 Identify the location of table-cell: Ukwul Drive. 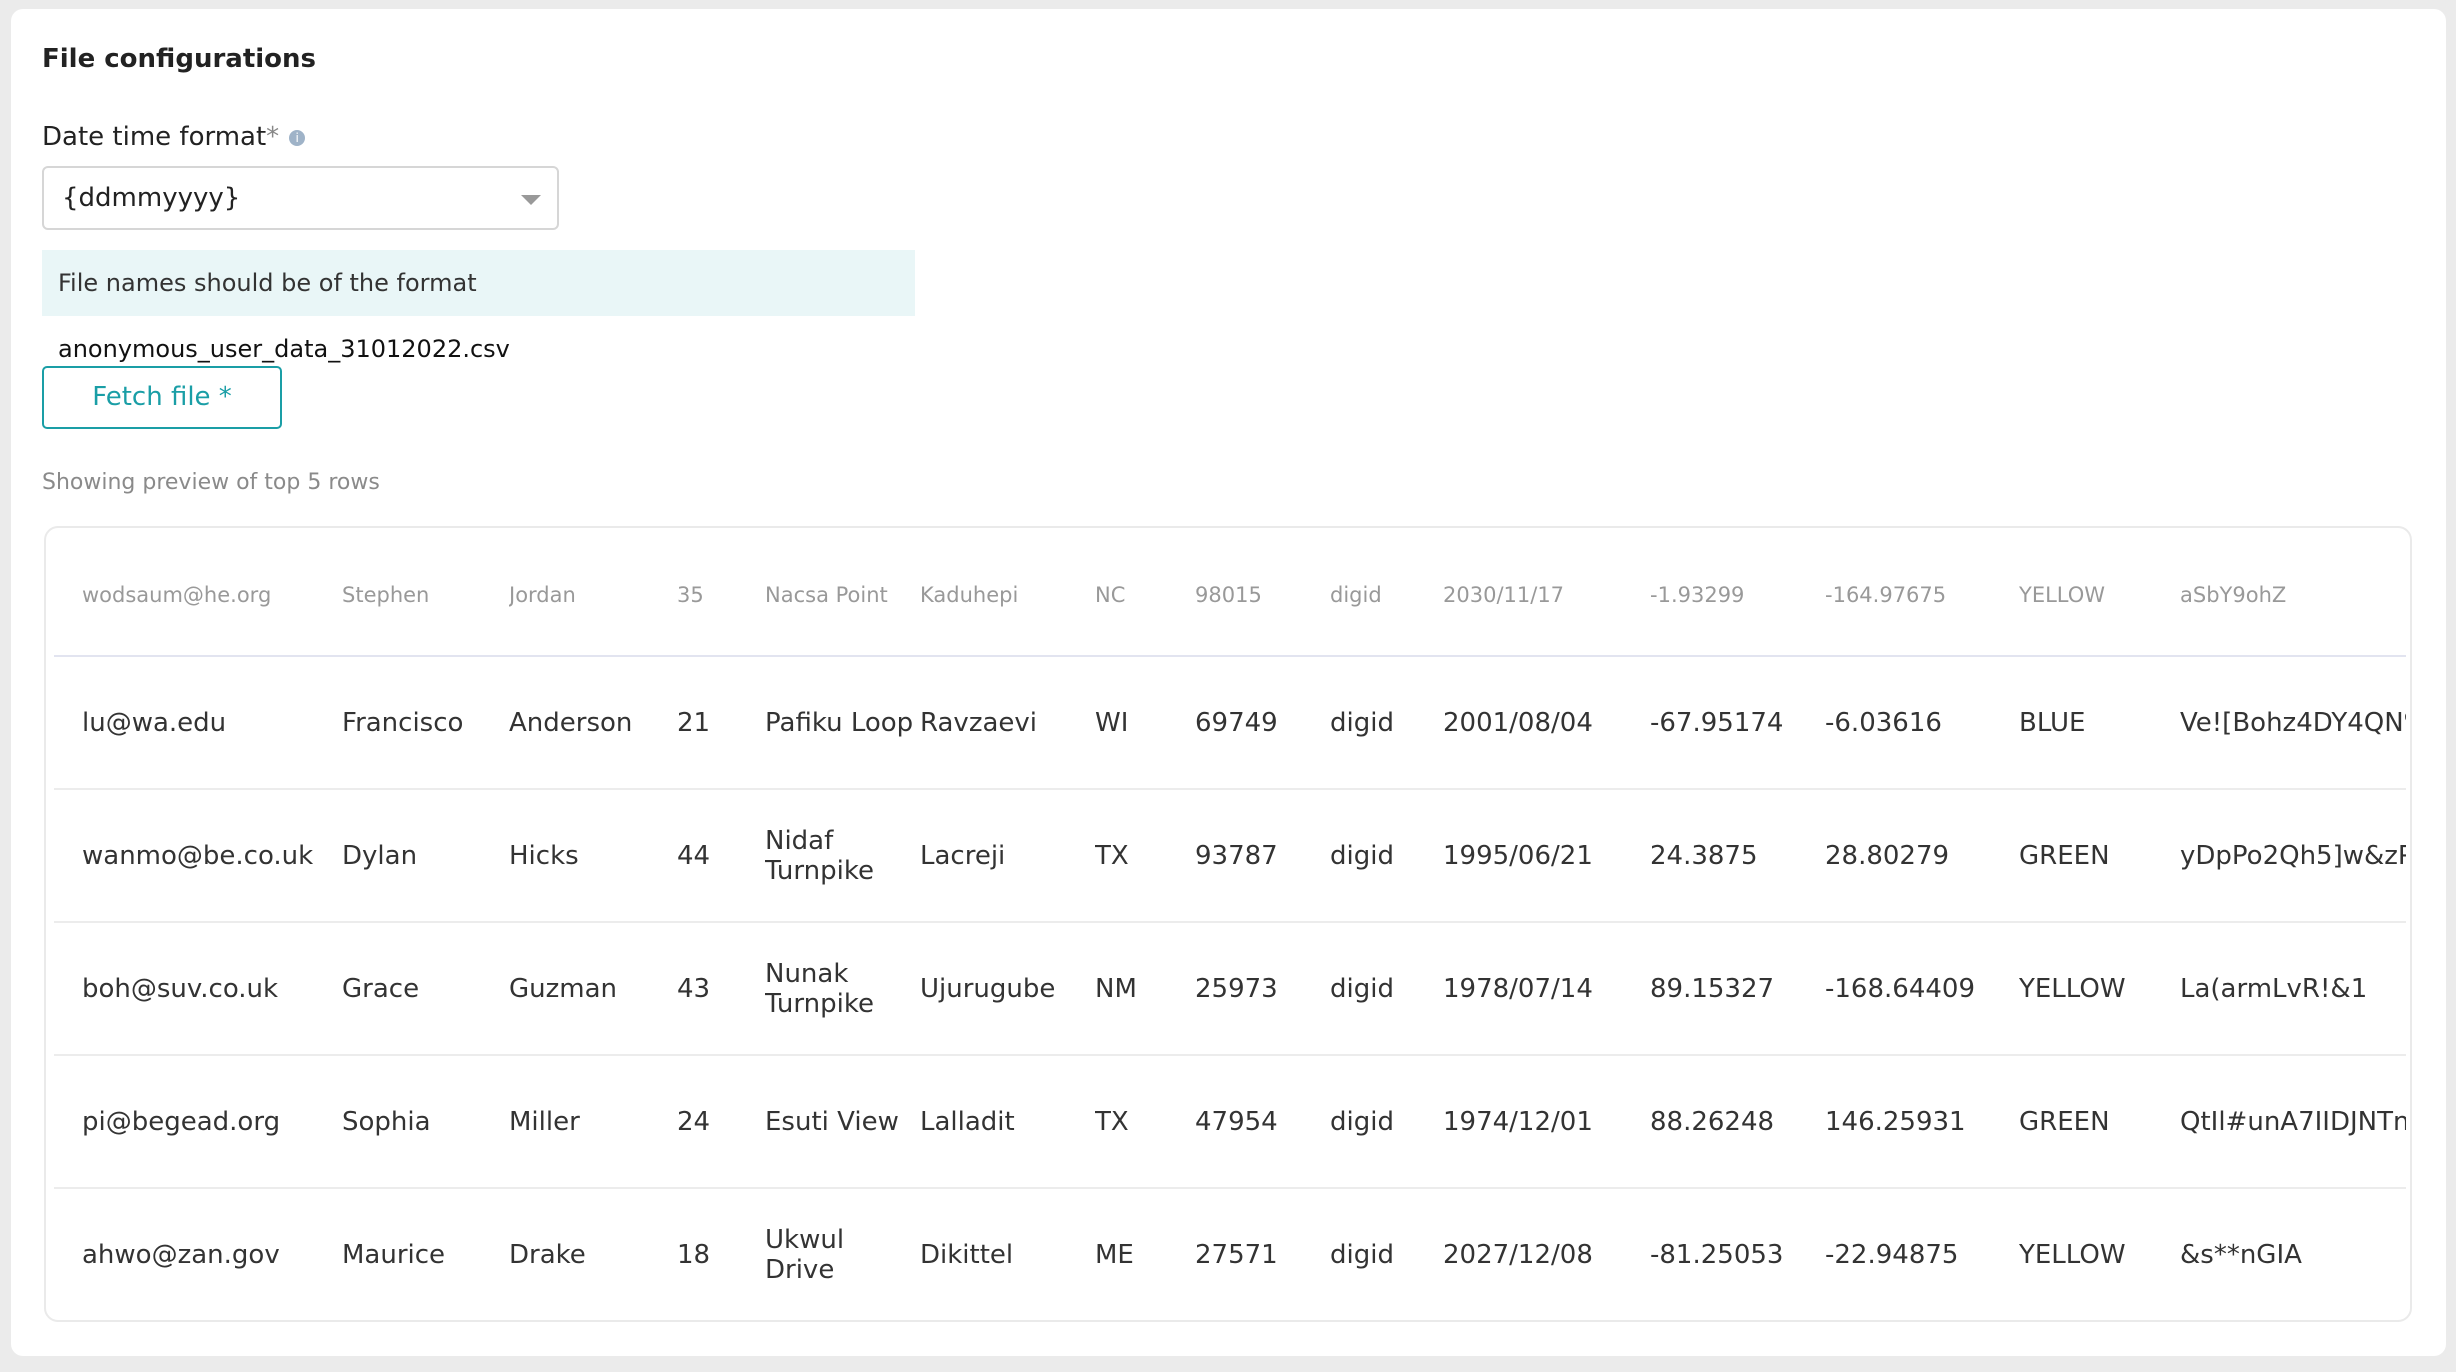
(805, 1254).